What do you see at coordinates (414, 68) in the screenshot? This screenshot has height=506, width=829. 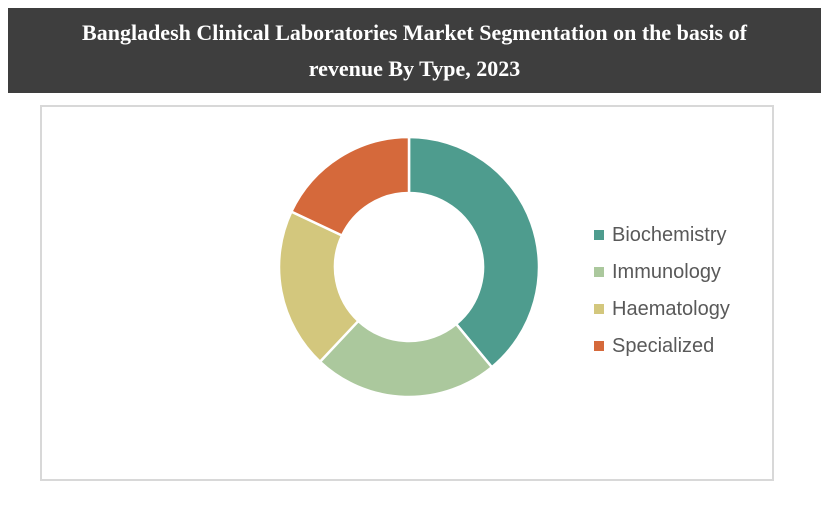 I see `chart-title-line-2: revenue By Type, 2023` at bounding box center [414, 68].